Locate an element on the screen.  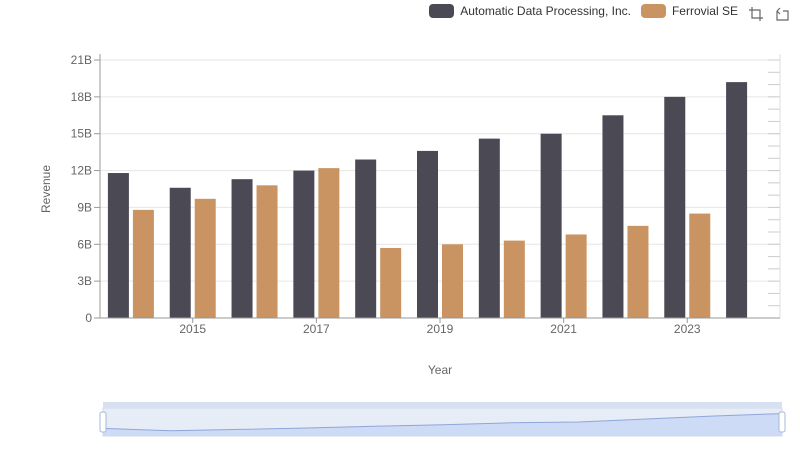
legend-label-ferrovial: Ferrovial SE is located at coordinates (704, 11).